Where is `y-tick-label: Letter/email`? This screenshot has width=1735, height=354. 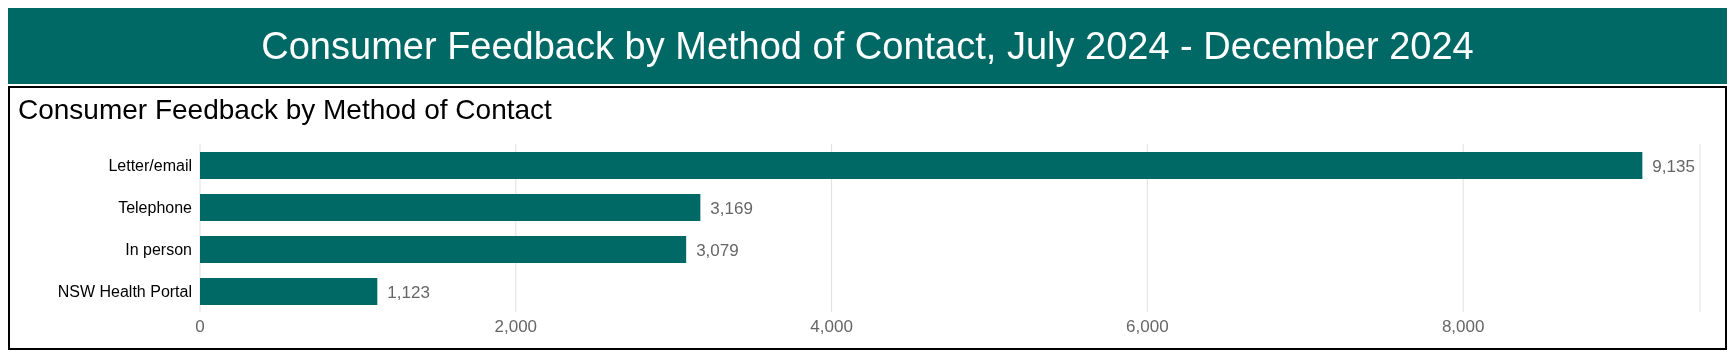 y-tick-label: Letter/email is located at coordinates (150, 165).